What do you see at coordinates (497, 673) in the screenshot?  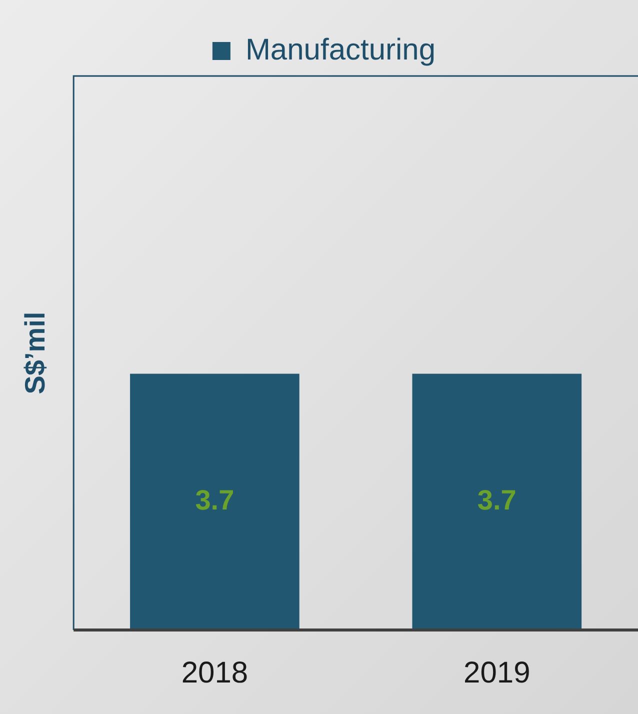 I see `x-tick-label: 2019` at bounding box center [497, 673].